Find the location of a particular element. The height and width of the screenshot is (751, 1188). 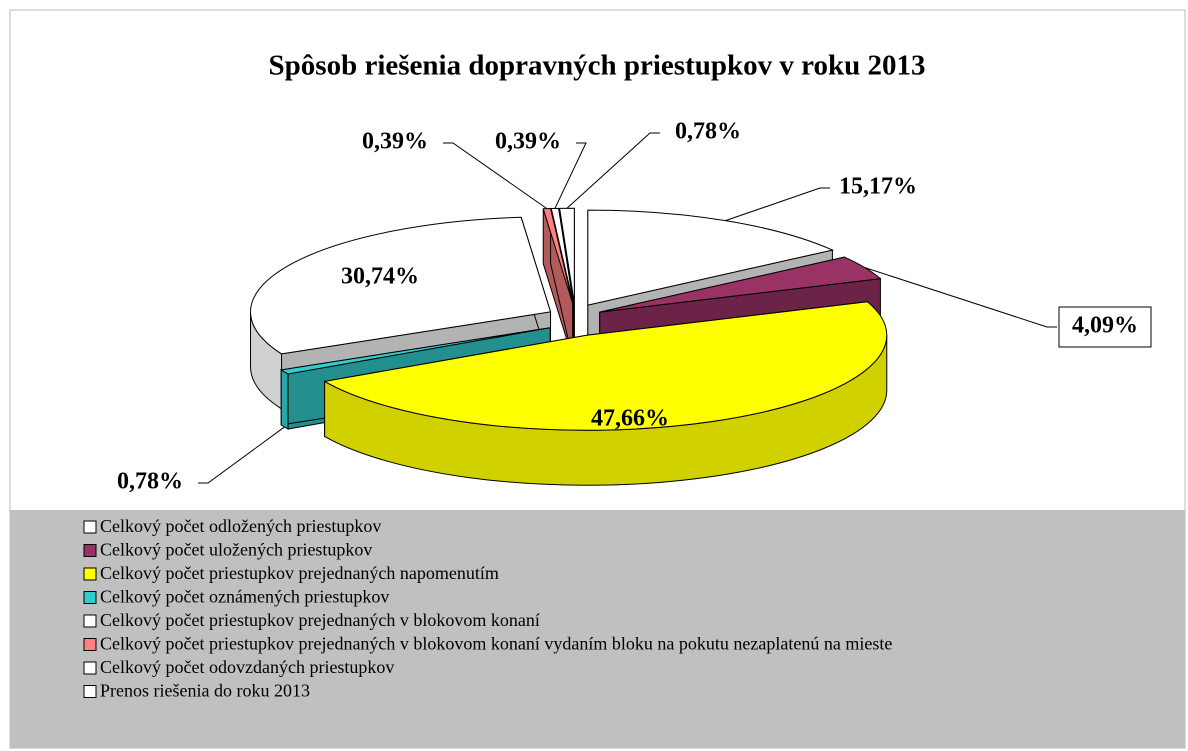

legend-label: Celkový počet odložených priestupkov is located at coordinates (240, 526).